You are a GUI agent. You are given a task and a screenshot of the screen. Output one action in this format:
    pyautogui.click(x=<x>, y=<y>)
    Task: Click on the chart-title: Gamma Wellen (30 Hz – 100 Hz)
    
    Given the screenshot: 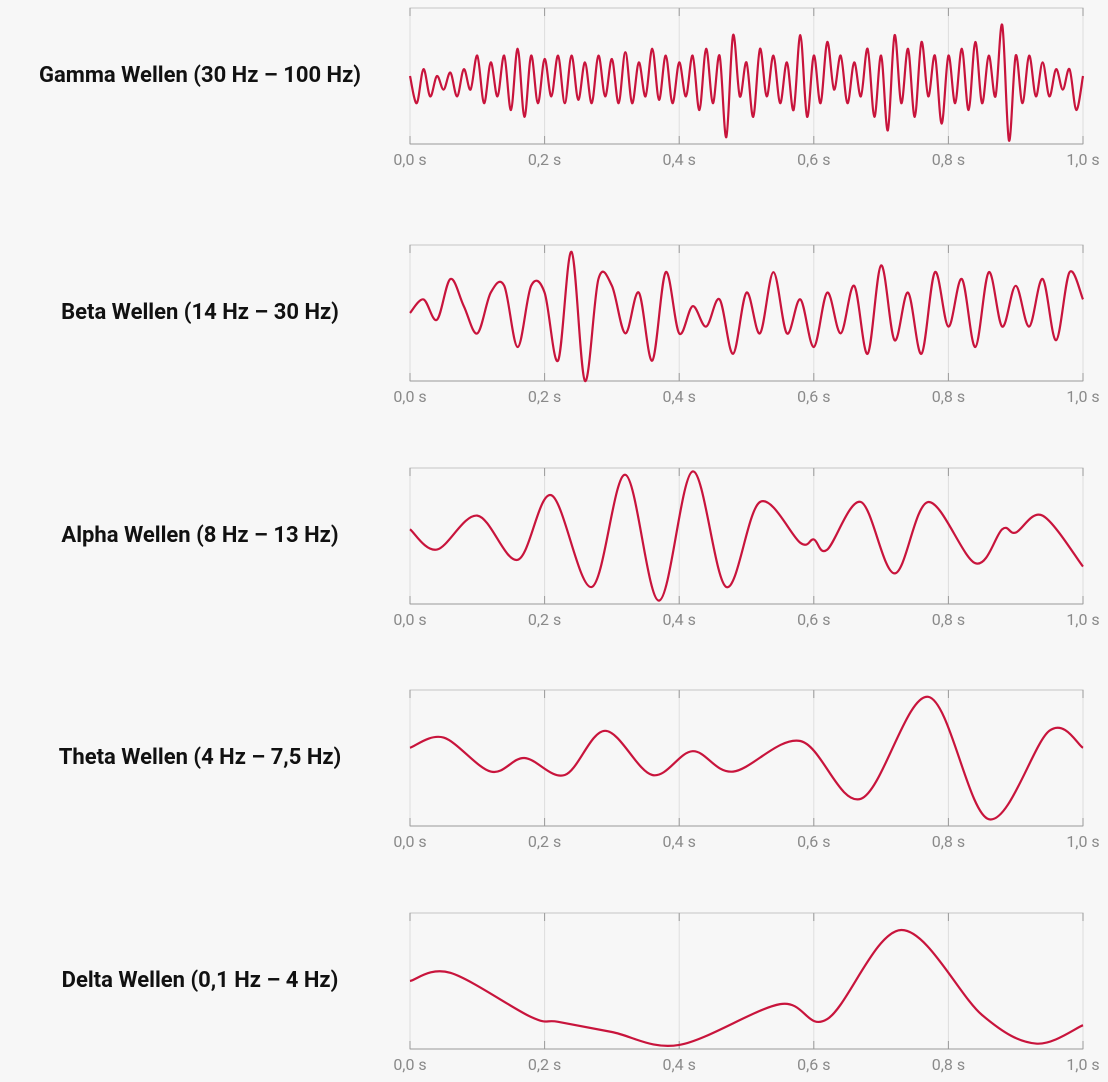 What is the action you would take?
    pyautogui.click(x=200, y=75)
    